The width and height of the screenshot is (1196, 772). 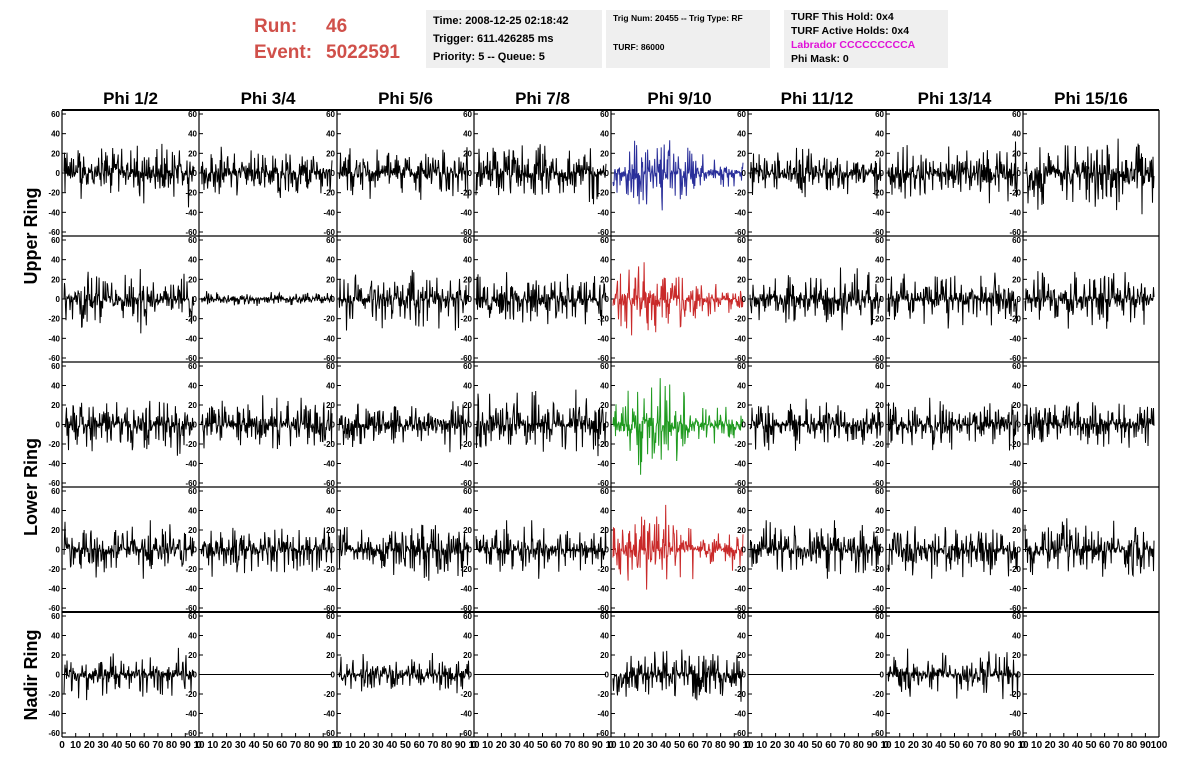 I want to click on event-row: Event: 5022591, so click(x=327, y=53).